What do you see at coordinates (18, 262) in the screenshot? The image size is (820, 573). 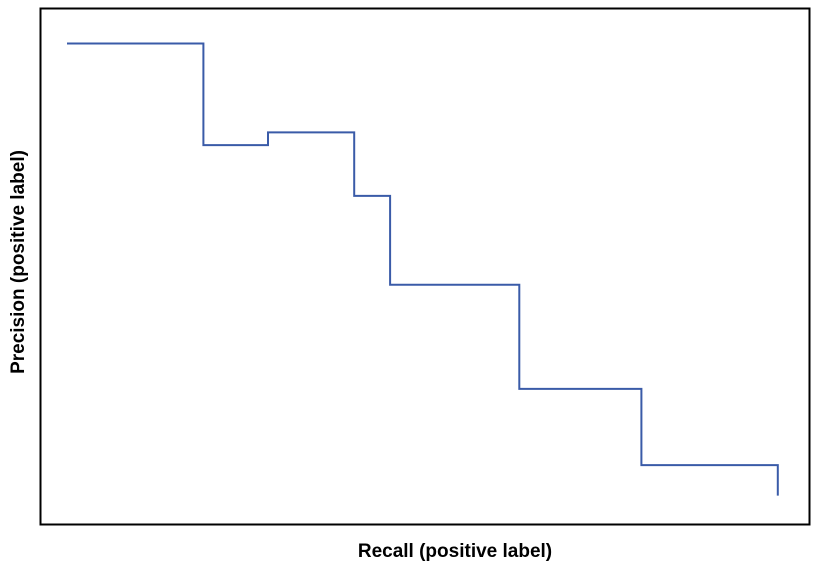 I see `y-axis-label: Precision (positive label)` at bounding box center [18, 262].